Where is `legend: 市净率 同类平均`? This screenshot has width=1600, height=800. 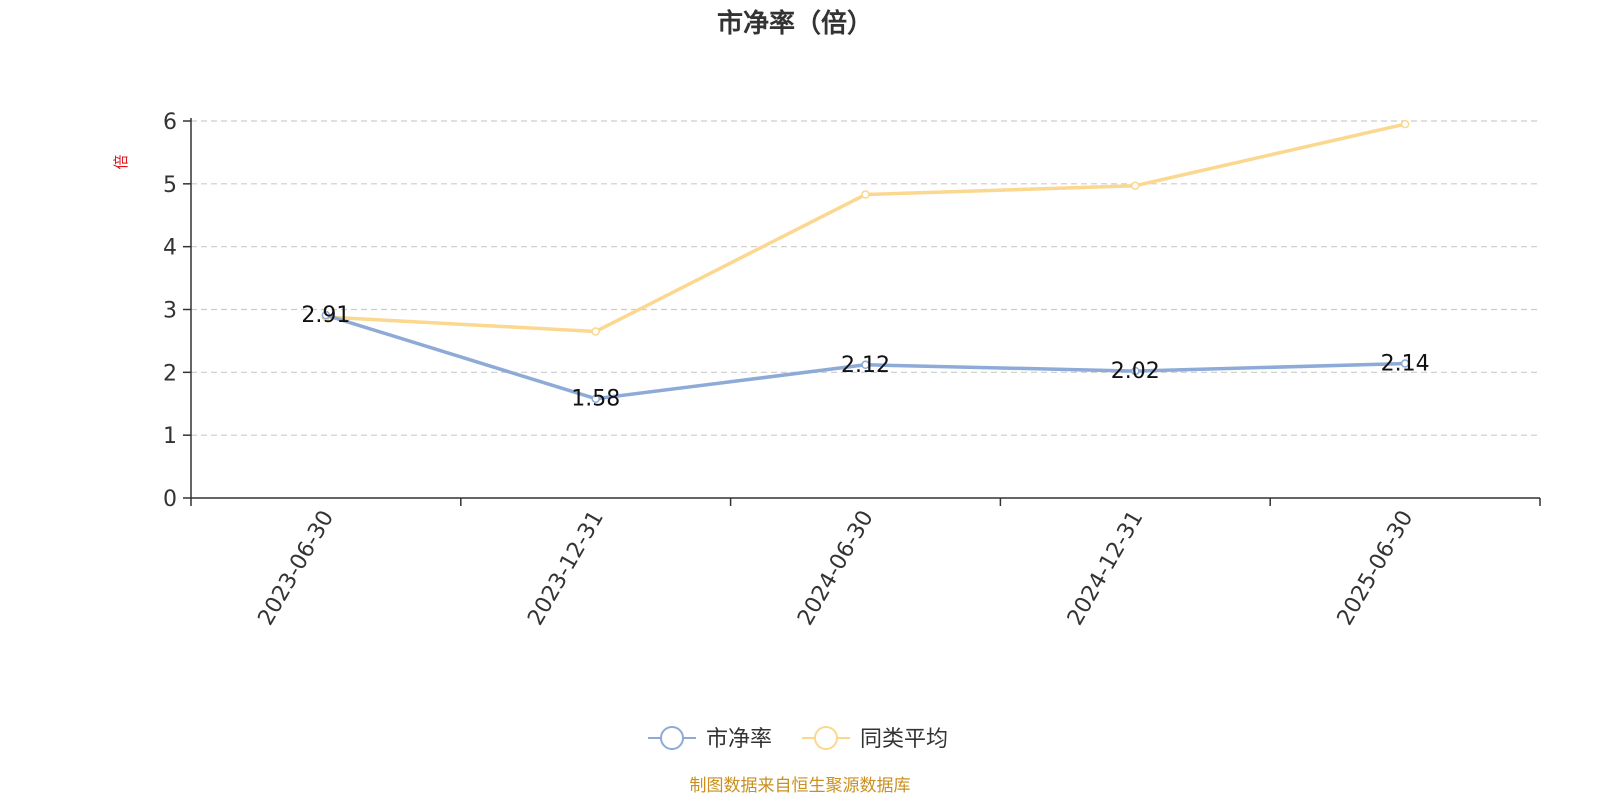
legend: 市净率 同类平均 is located at coordinates (798, 739).